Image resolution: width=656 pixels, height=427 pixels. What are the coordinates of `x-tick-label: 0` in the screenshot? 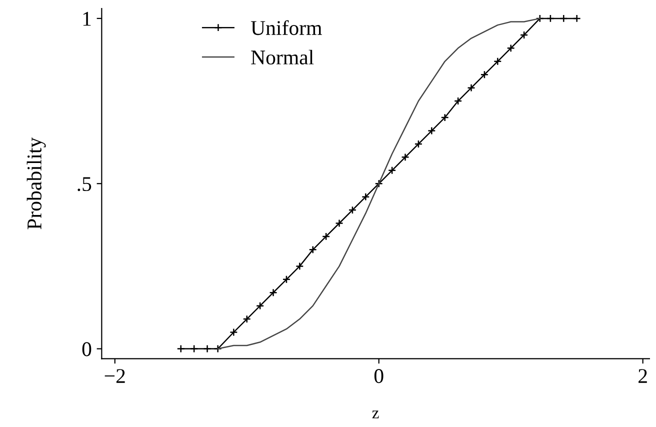 It's located at (379, 376).